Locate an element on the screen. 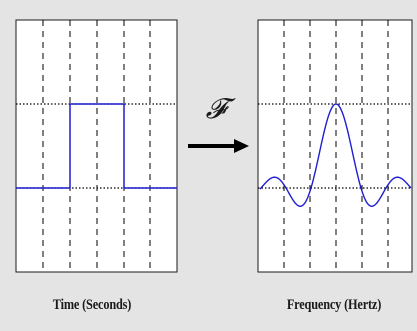 The height and width of the screenshot is (331, 417). fourier-symbol: 𝓕 is located at coordinates (221, 108).